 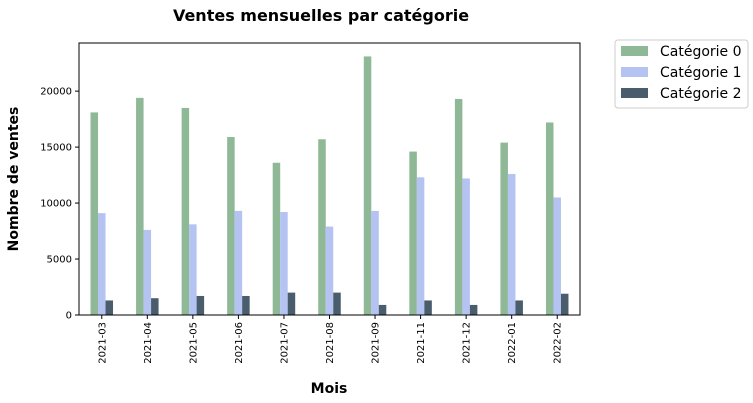 What do you see at coordinates (558, 343) in the screenshot?
I see `x-tick-label-10: 2022-02` at bounding box center [558, 343].